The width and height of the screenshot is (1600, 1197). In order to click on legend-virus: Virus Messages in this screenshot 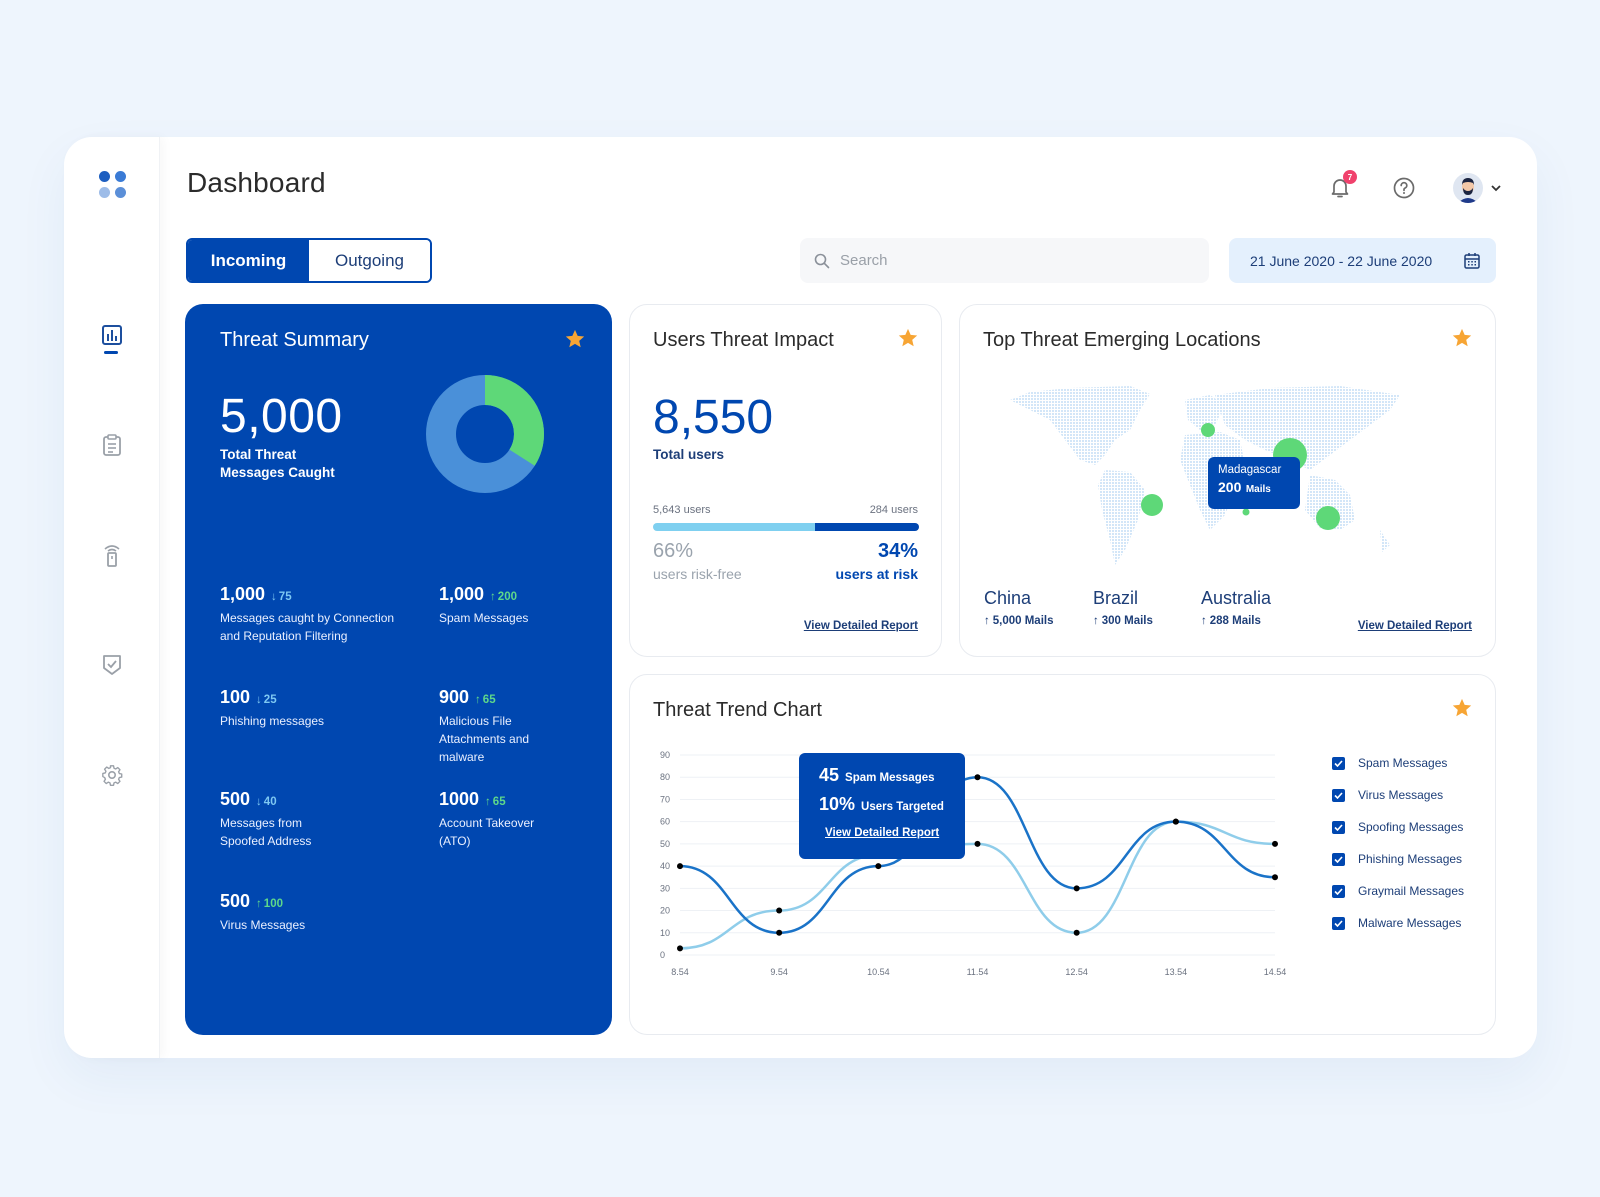, I will do `click(1398, 795)`.